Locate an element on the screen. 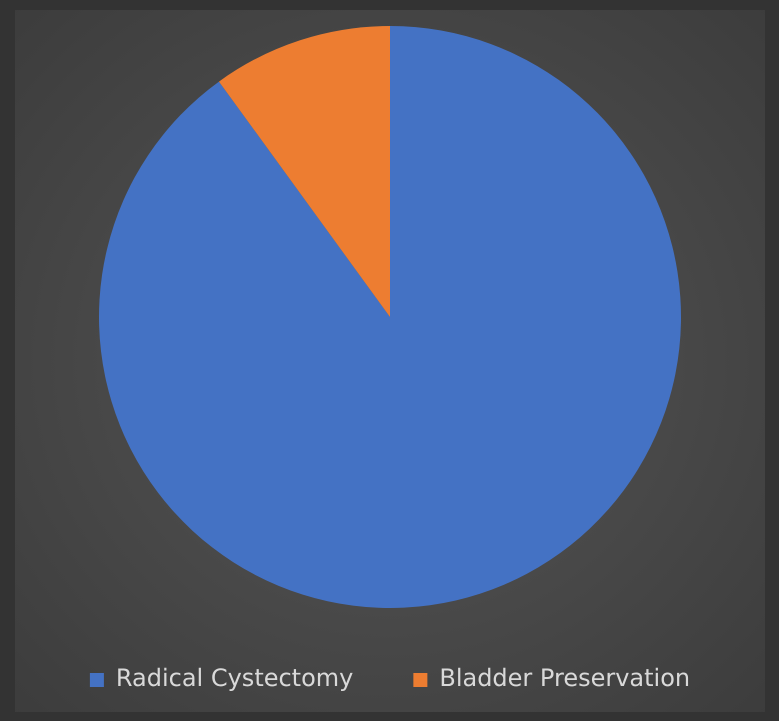 Image resolution: width=779 pixels, height=721 pixels. legend-label: Bladder Preservation is located at coordinates (564, 678).